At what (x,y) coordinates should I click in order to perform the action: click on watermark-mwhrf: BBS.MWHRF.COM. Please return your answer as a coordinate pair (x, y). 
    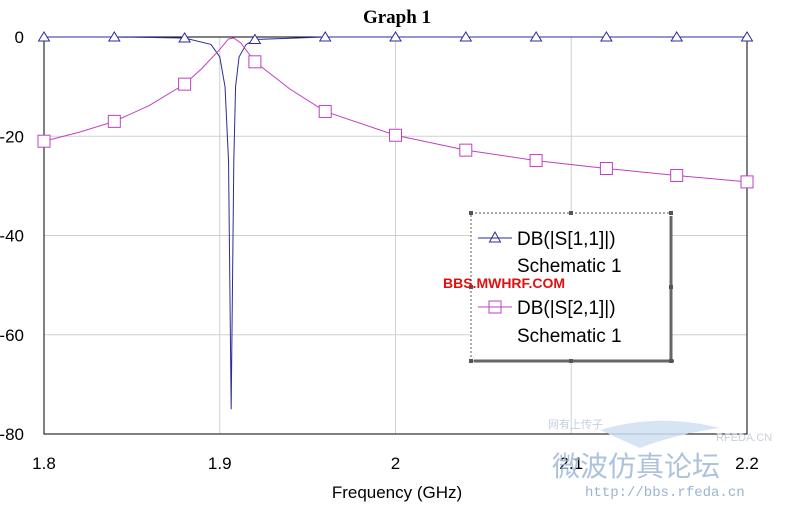
    Looking at the image, I should click on (504, 283).